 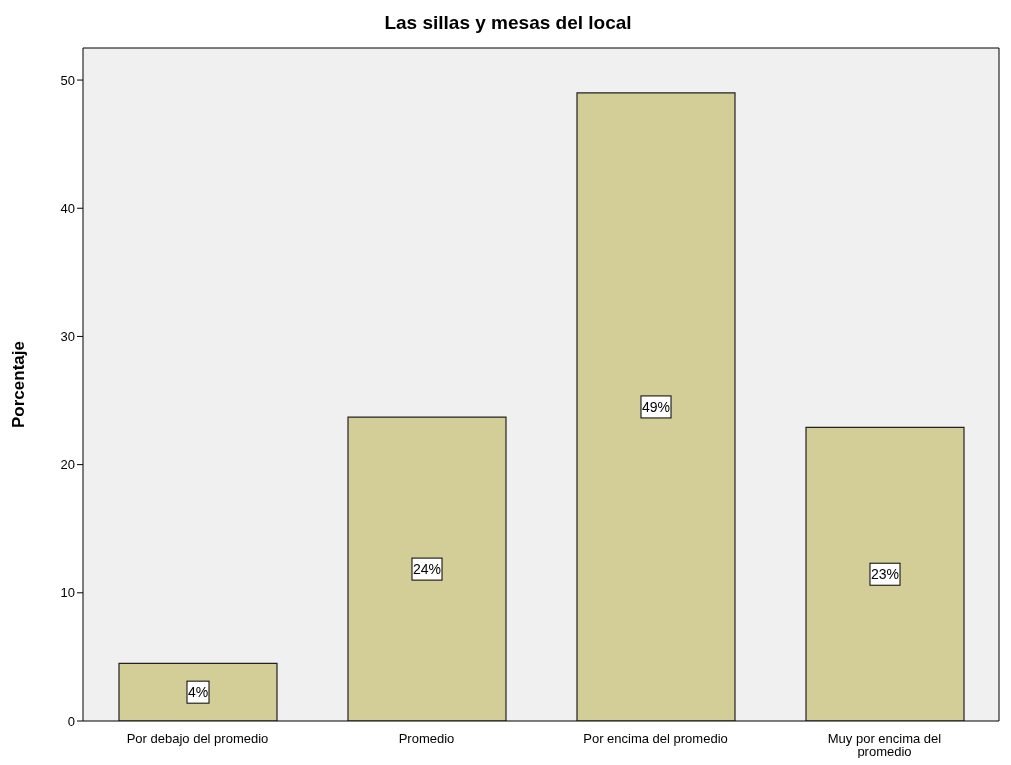 I want to click on y-tick-label: 10, so click(x=67, y=593).